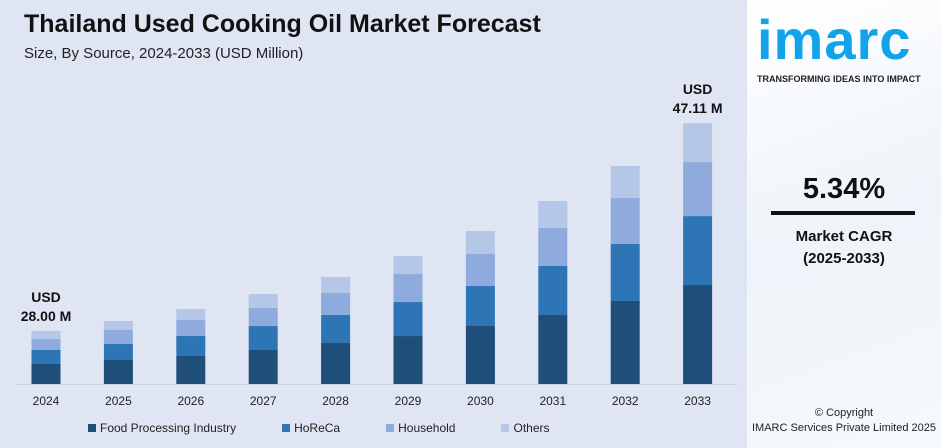 This screenshot has height=448, width=941. What do you see at coordinates (191, 346) in the screenshot?
I see `bar-segment-horeca-2026` at bounding box center [191, 346].